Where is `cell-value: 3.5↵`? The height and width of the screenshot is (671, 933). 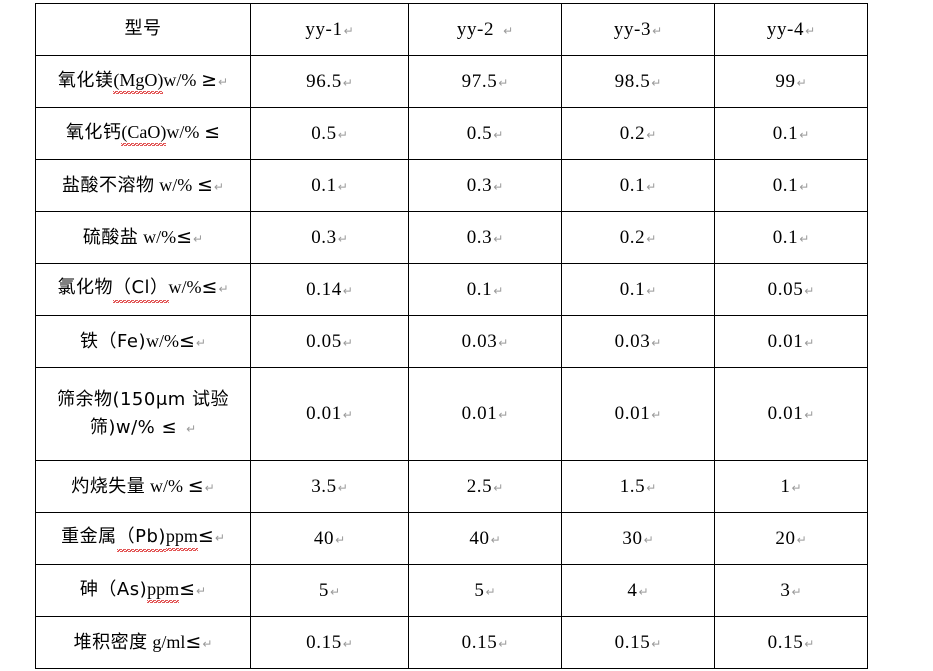
cell-value: 3.5↵ is located at coordinates (329, 486).